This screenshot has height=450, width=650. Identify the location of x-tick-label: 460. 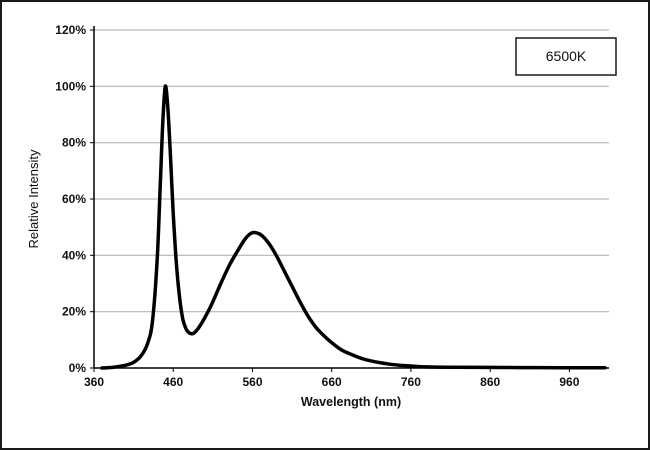
(173, 382).